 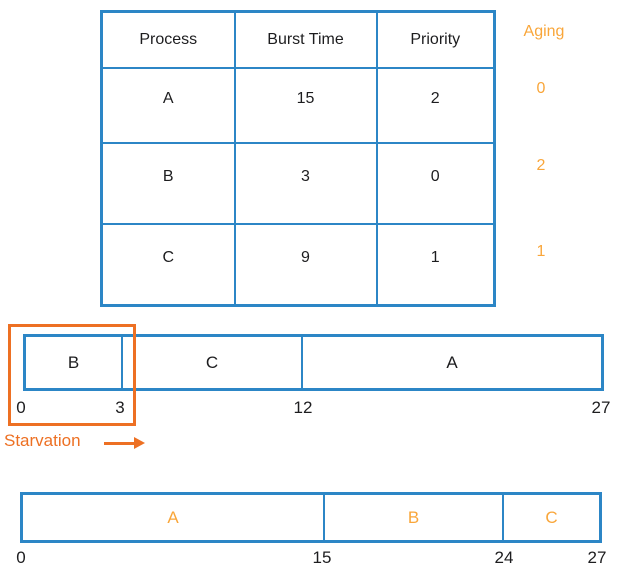 What do you see at coordinates (168, 264) in the screenshot?
I see `process-cell: C` at bounding box center [168, 264].